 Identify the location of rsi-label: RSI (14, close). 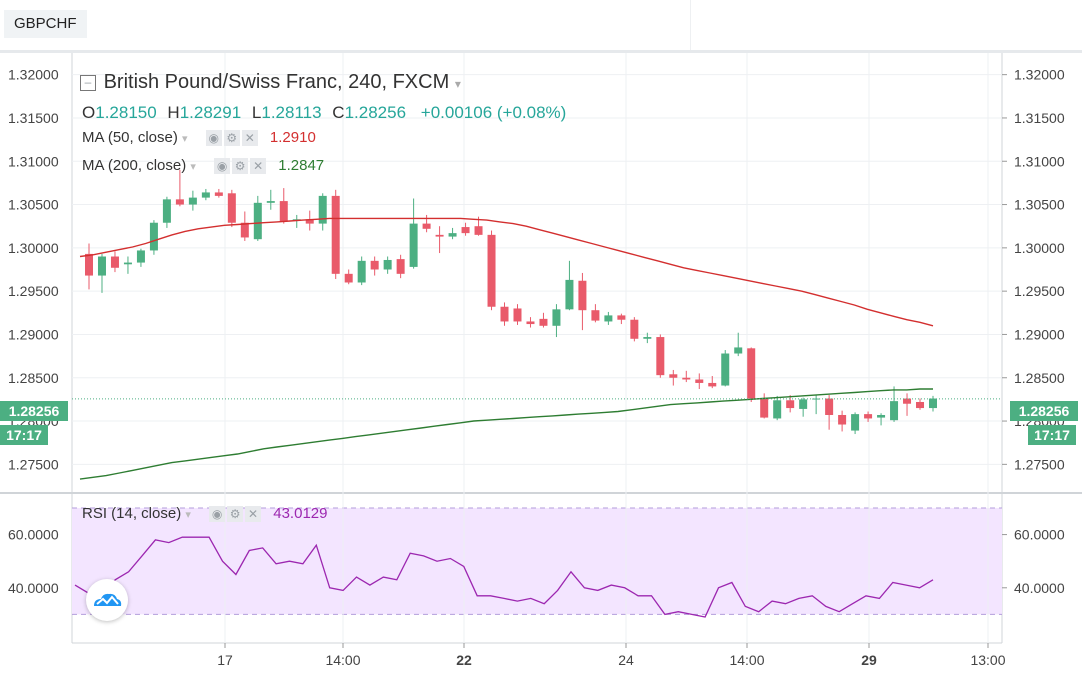
(132, 513).